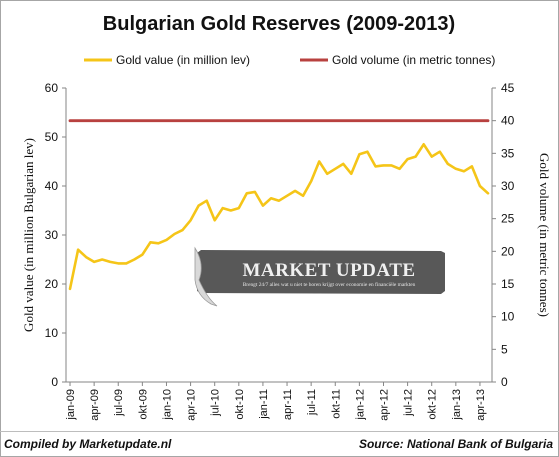 The image size is (559, 457). I want to click on footer-divider, so click(279, 431).